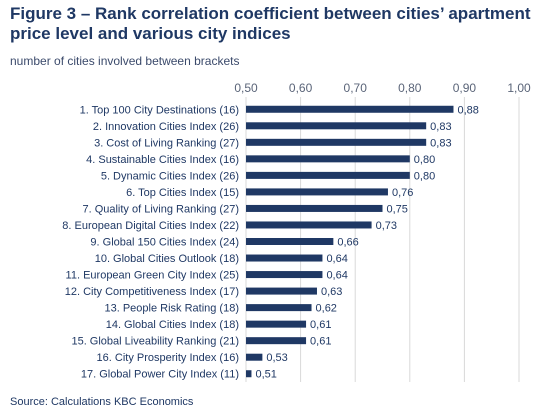  Describe the element at coordinates (159, 110) in the screenshot. I see `category-label: 1. Top 100 City Destinations (16)` at that location.